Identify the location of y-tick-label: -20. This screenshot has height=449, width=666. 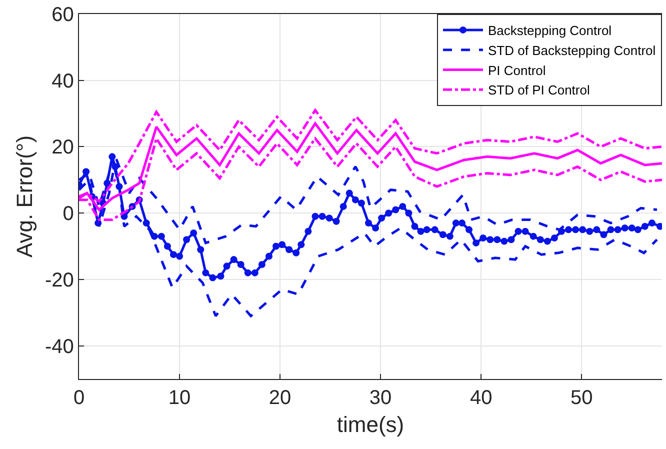
(59, 280).